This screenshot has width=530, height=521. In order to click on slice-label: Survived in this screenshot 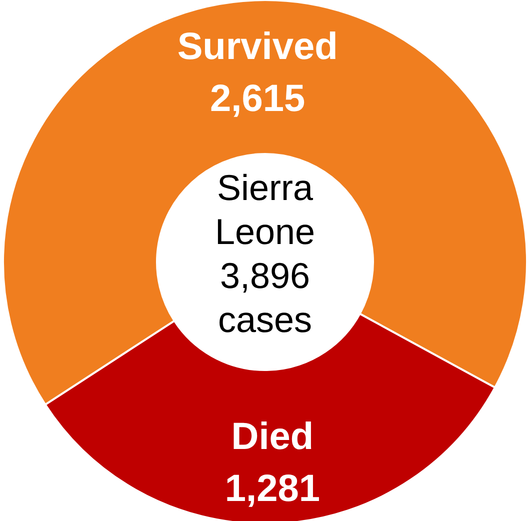, I will do `click(257, 47)`.